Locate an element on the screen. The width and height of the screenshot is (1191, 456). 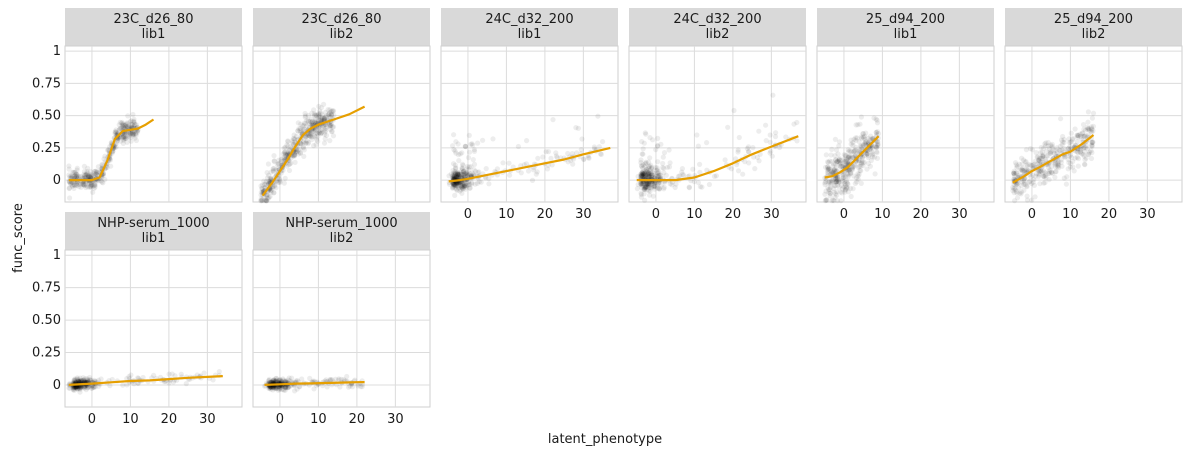
x-tick-label: 0 is located at coordinates (844, 214).